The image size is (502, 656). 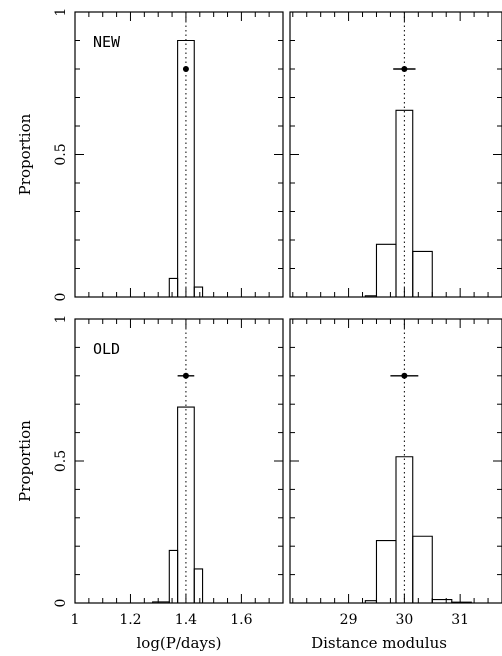 What do you see at coordinates (107, 42) in the screenshot?
I see `chart-0-panel-label: NEW` at bounding box center [107, 42].